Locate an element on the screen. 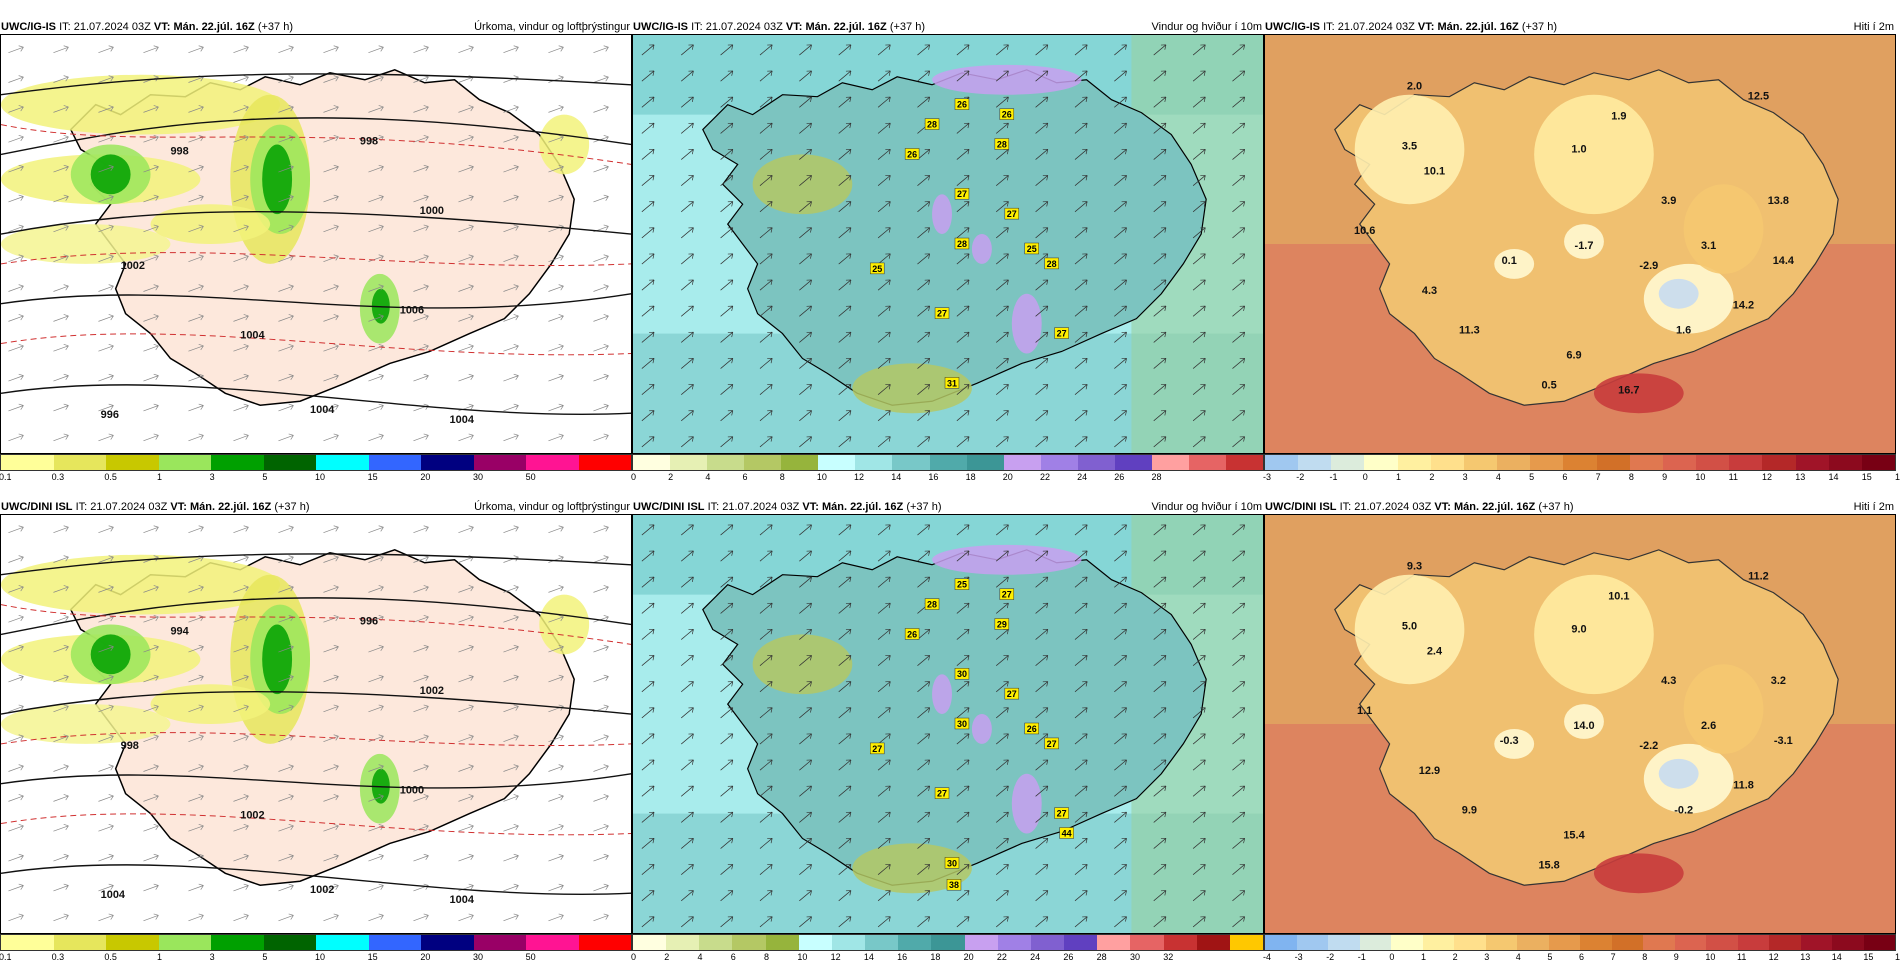 The image size is (1900, 964). legend-tick-label: 0.3 is located at coordinates (58, 957).